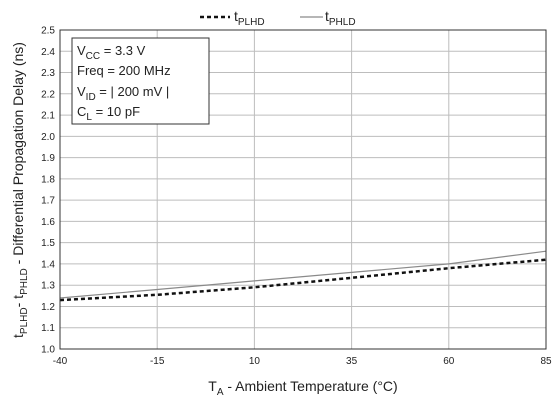 This screenshot has width=554, height=398. Describe the element at coordinates (302, 361) in the screenshot. I see `x-tick-labels: -40 -15 10 35 60 85` at that location.